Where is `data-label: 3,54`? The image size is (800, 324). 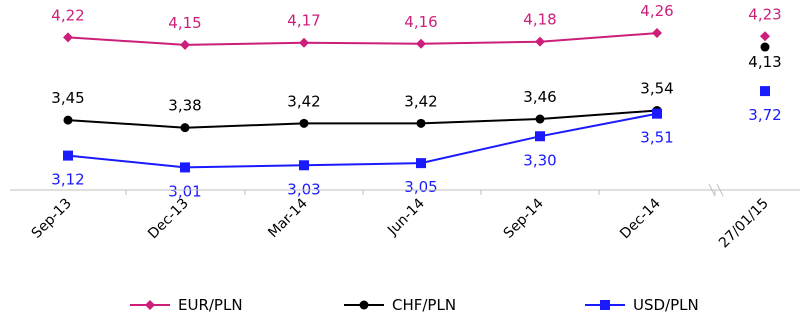 data-label: 3,54 is located at coordinates (656, 88).